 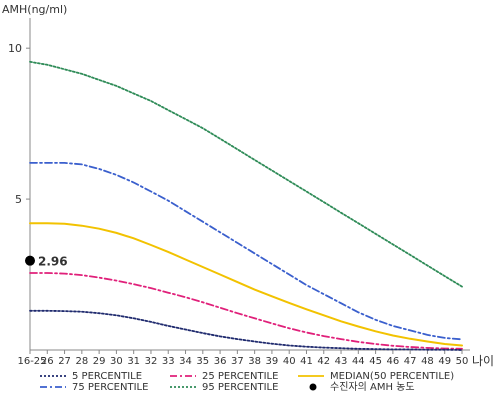 What do you see at coordinates (15, 48) in the screenshot?
I see `y-tick-label: 10` at bounding box center [15, 48].